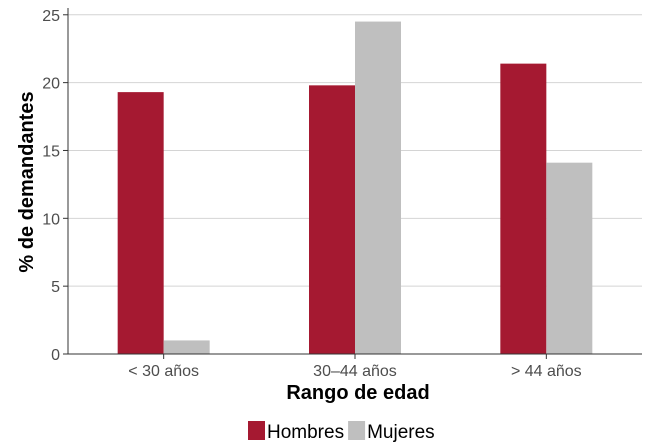  I want to click on y-axis-ticks: 0 5 10 15 20 25, so click(55, 186).